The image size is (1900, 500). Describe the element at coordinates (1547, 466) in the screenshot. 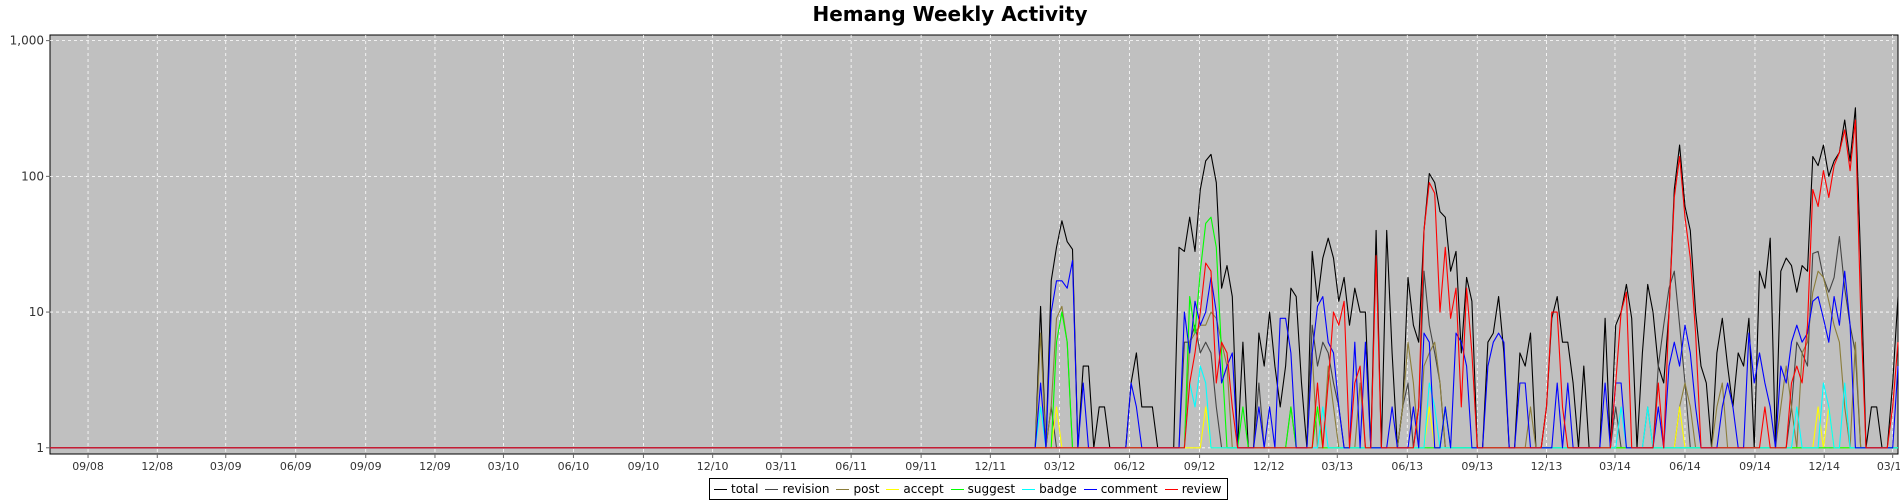

I see `x-tick-label: 12/13` at that location.